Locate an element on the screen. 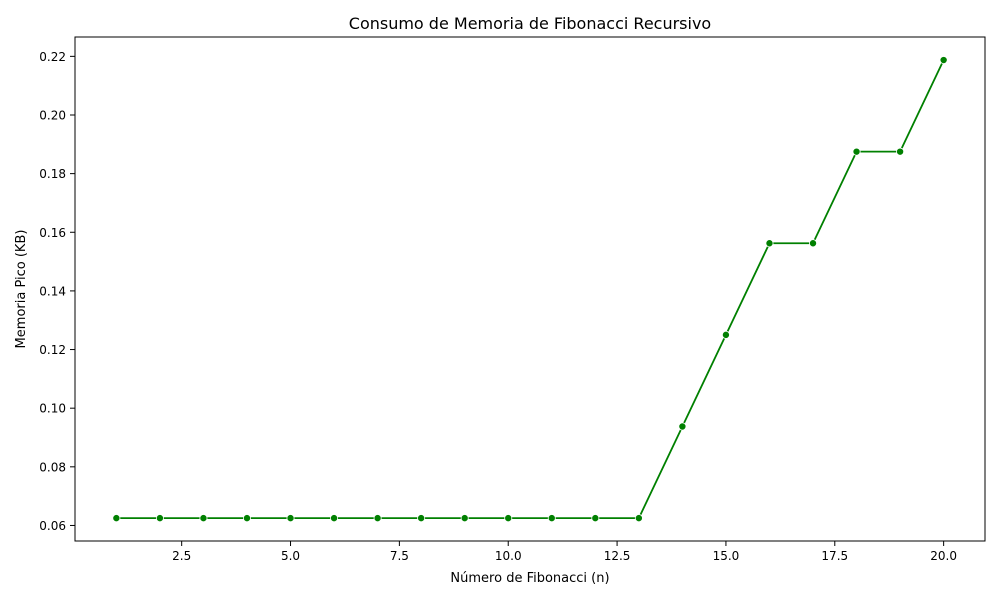  x-tick-label: 17.5 is located at coordinates (834, 556).